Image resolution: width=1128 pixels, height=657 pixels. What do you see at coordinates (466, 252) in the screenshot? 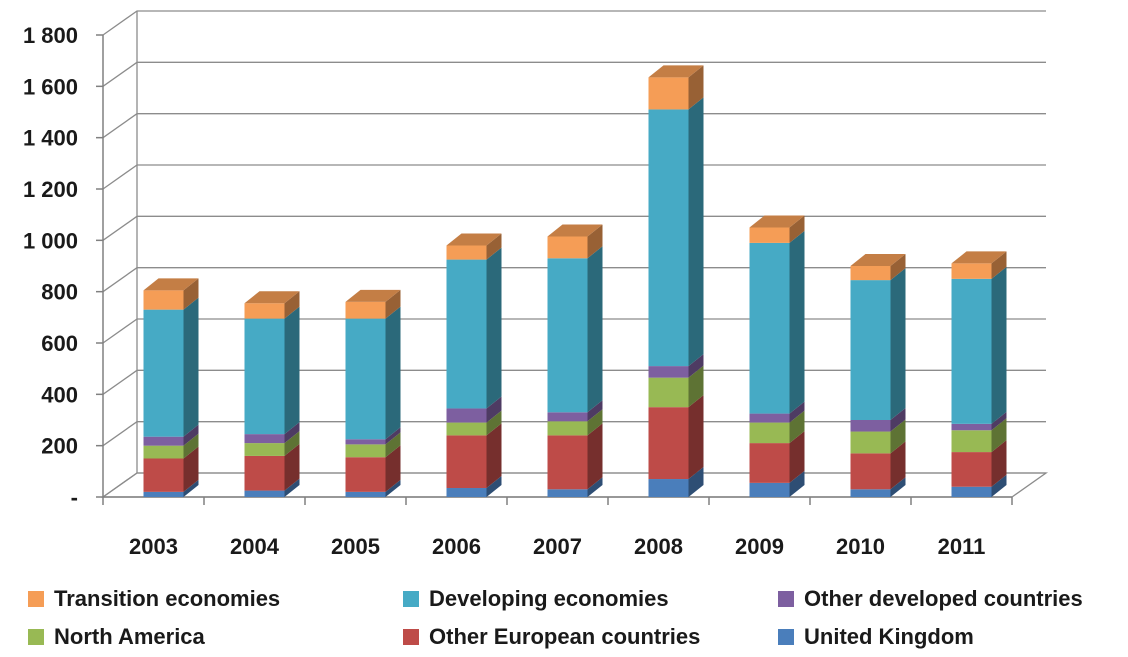
I see `bar-transition-economies-2006` at bounding box center [466, 252].